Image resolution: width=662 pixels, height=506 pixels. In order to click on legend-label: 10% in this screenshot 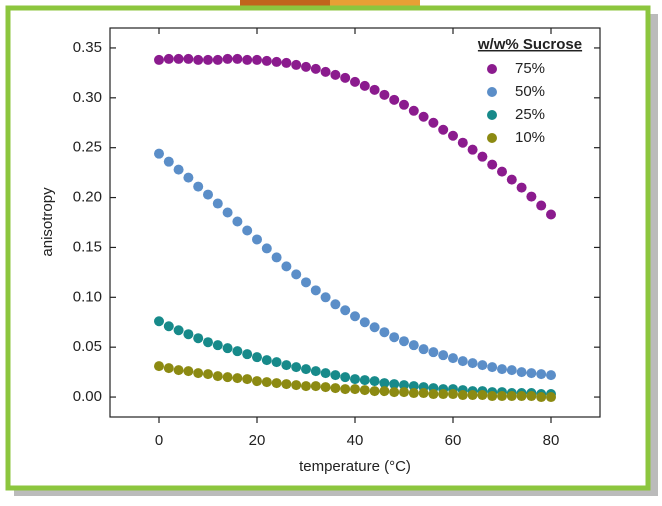, I will do `click(530, 137)`.